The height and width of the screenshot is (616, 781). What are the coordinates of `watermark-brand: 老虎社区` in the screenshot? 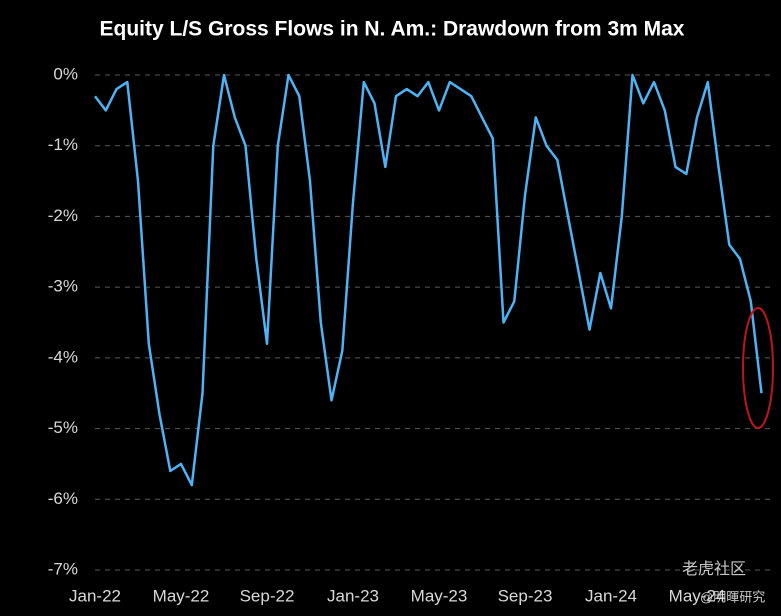 It's located at (714, 569).